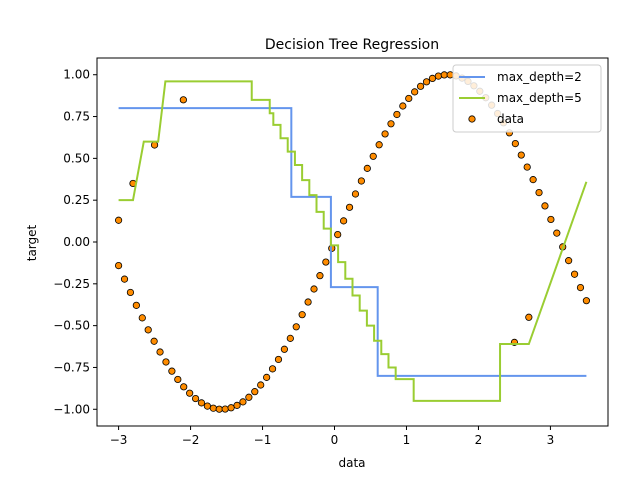 The width and height of the screenshot is (640, 480). What do you see at coordinates (71, 326) in the screenshot?
I see `y-tick-label: −0.50` at bounding box center [71, 326].